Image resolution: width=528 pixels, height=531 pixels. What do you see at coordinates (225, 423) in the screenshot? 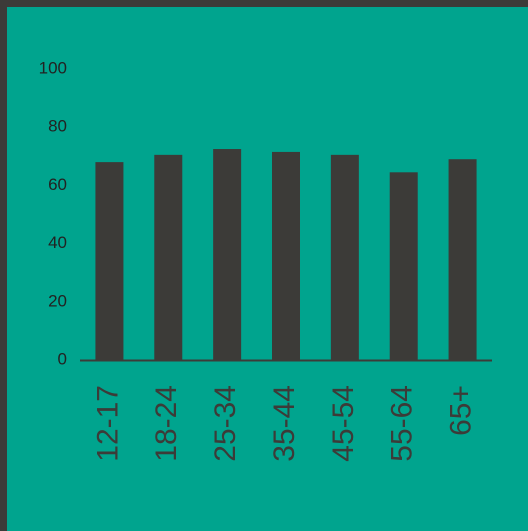
I see `x-tick-label: 25-34` at bounding box center [225, 423].